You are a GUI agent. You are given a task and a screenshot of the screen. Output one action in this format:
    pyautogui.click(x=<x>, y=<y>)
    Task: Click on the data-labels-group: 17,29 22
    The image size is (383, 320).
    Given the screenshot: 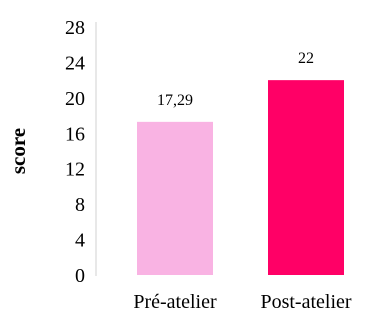 What is the action you would take?
    pyautogui.click(x=235, y=79)
    